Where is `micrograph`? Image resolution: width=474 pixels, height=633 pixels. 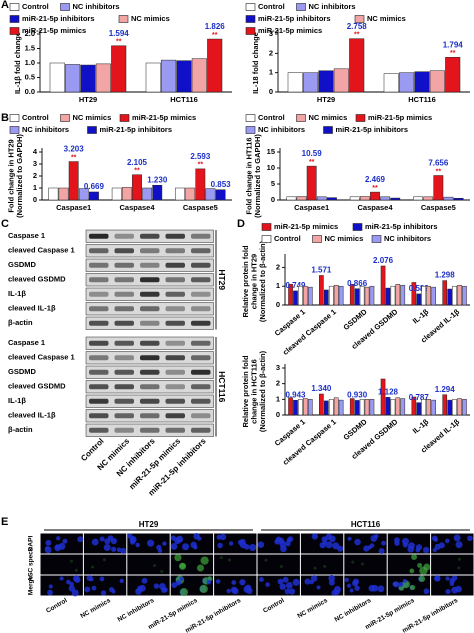
micrograph is located at coordinates (452, 543).